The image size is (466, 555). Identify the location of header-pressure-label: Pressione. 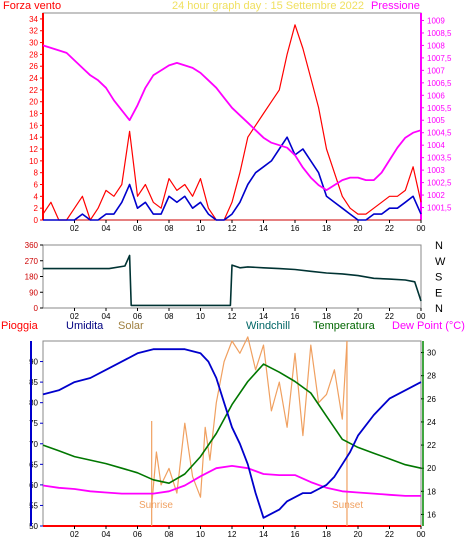
(395, 6).